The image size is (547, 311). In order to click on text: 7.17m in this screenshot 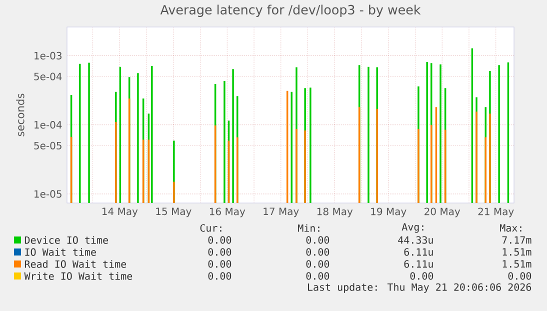, I will do `click(517, 240)`.